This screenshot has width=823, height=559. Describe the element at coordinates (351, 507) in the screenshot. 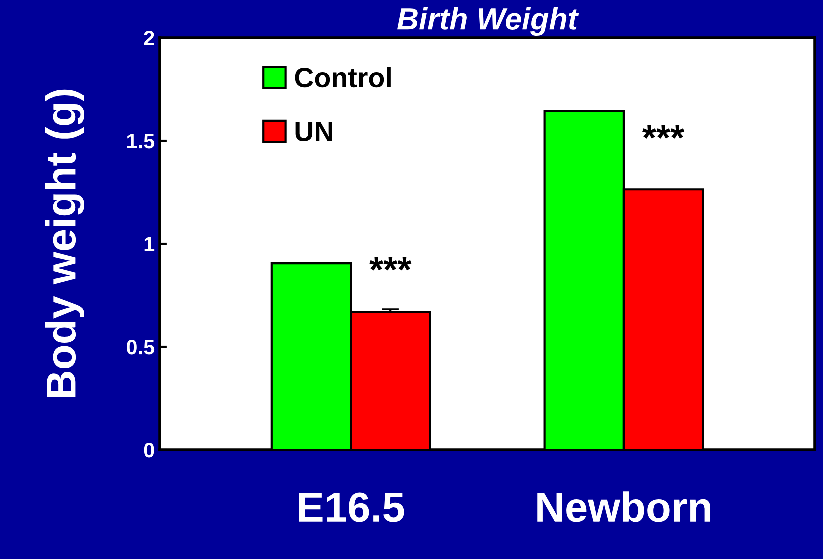

I see `x-tick-label: E16.5` at that location.